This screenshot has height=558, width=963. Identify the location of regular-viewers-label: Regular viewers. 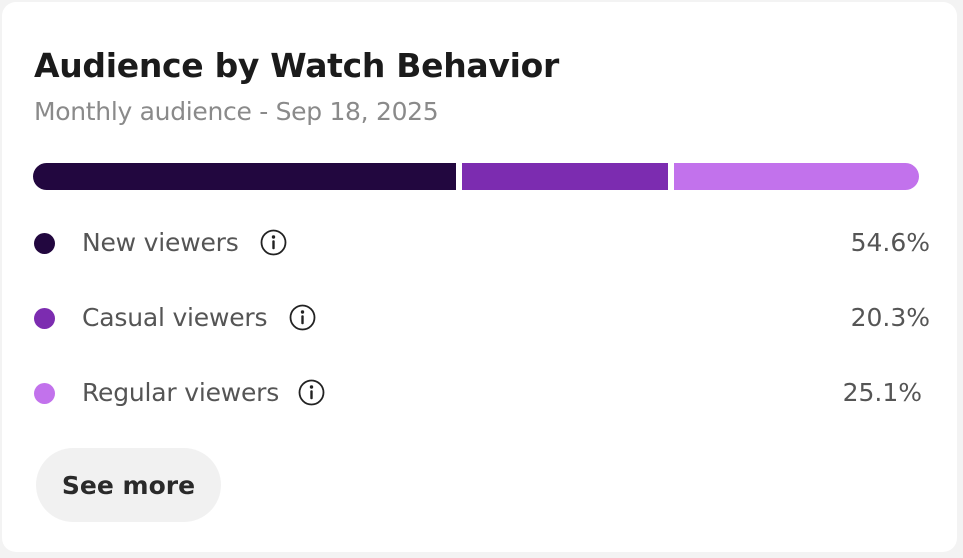
(181, 392).